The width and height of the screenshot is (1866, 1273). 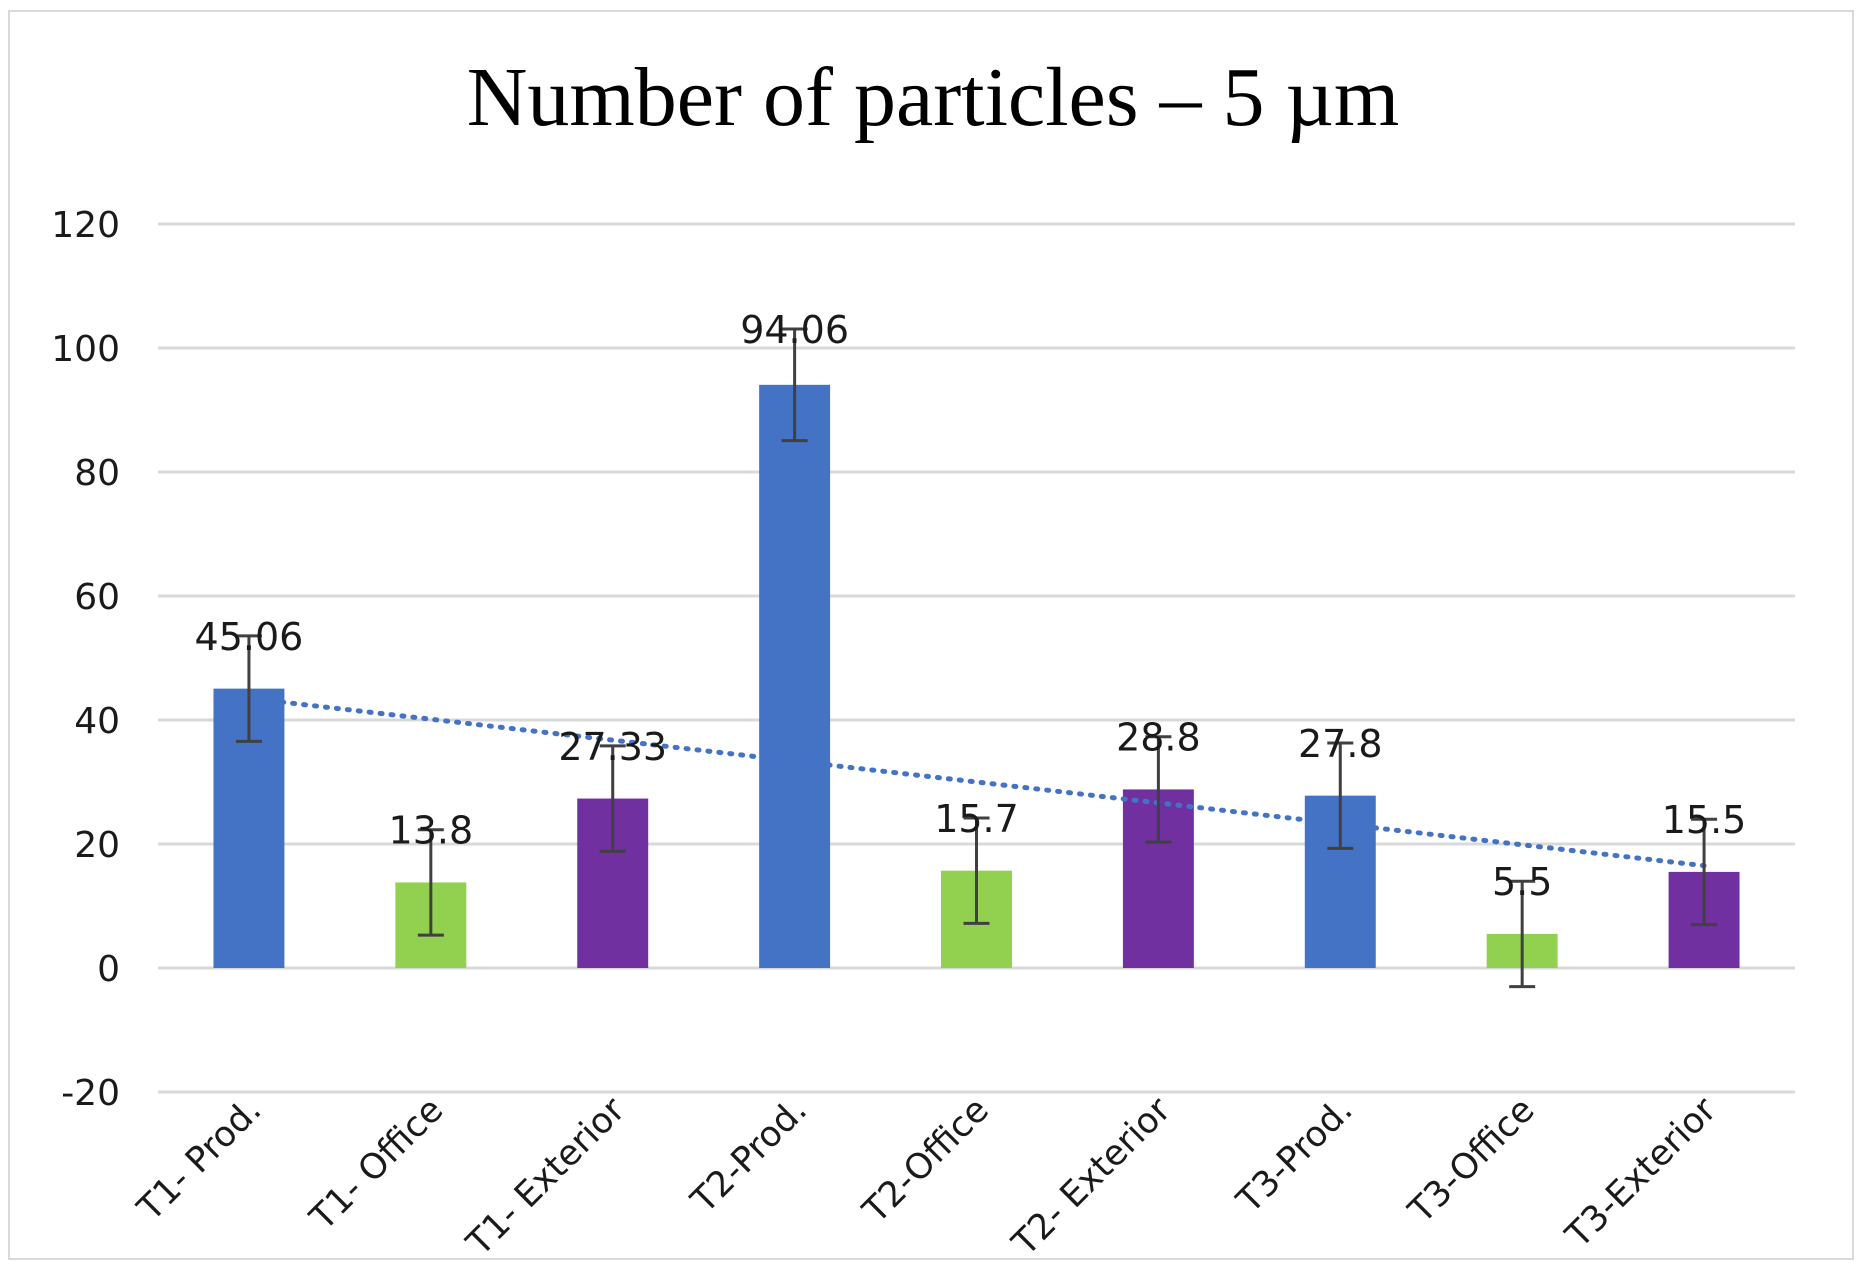 I want to click on trendline-layer, so click(x=976, y=782).